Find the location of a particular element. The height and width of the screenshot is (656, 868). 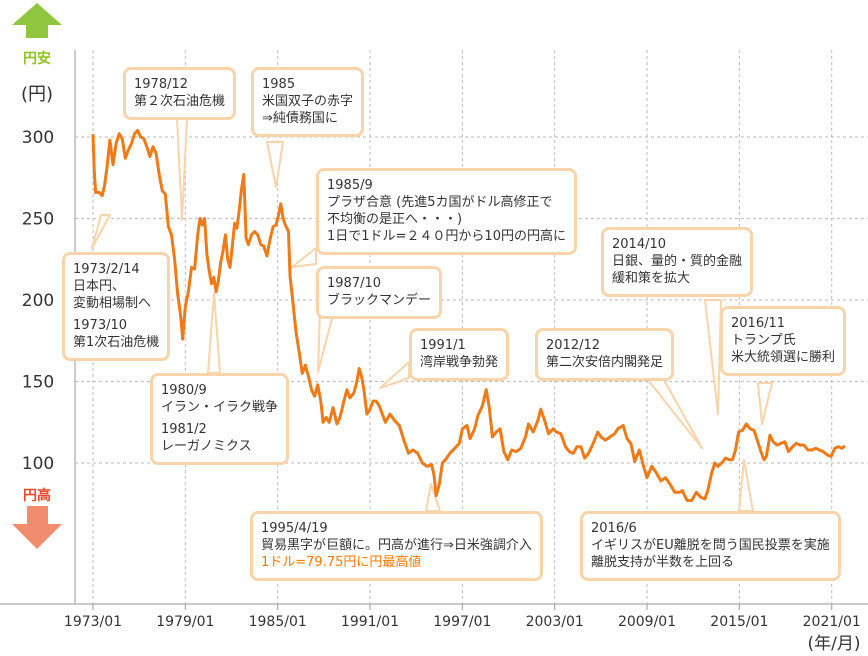

y-tick-label: 100 is located at coordinates (38, 464).